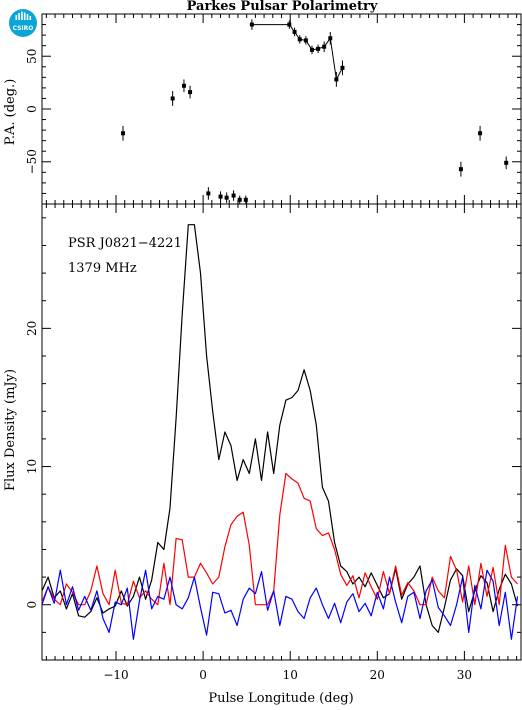 The height and width of the screenshot is (710, 522). What do you see at coordinates (10, 430) in the screenshot?
I see `flux-ylabel: Flux Density (mJy)` at bounding box center [10, 430].